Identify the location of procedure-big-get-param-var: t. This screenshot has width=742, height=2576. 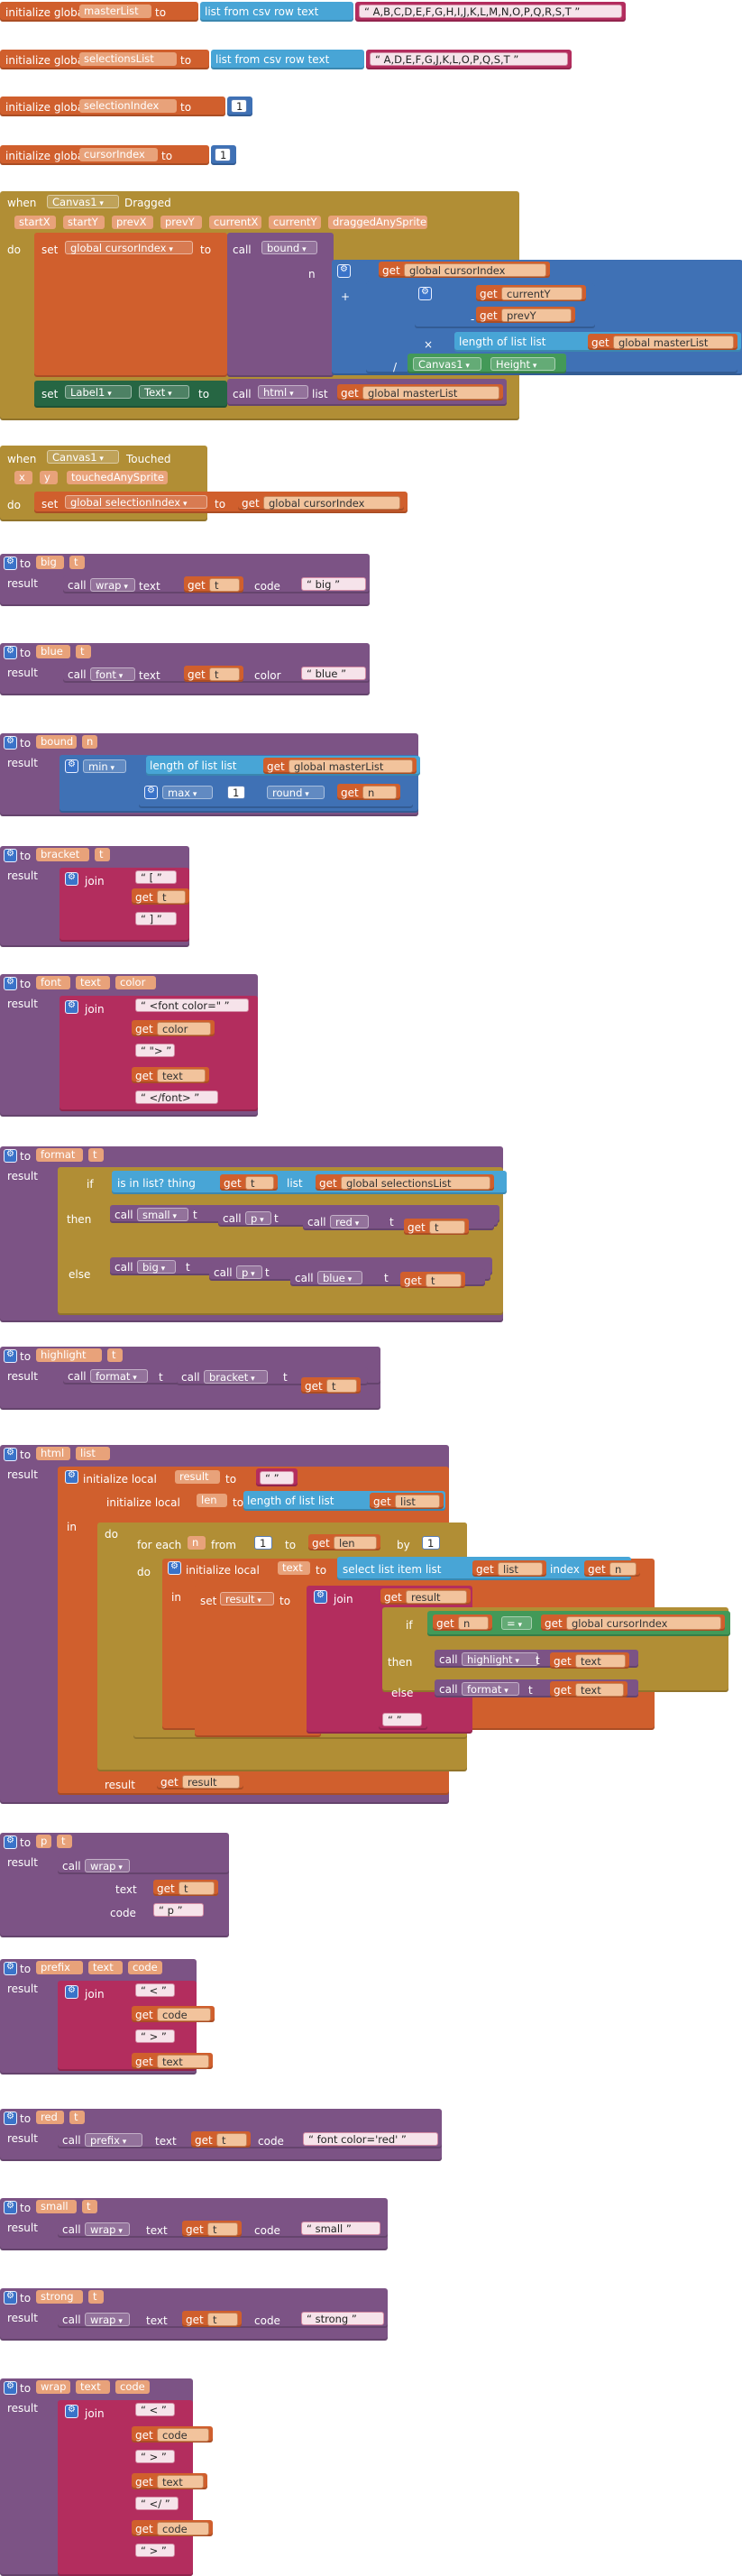
(224, 585).